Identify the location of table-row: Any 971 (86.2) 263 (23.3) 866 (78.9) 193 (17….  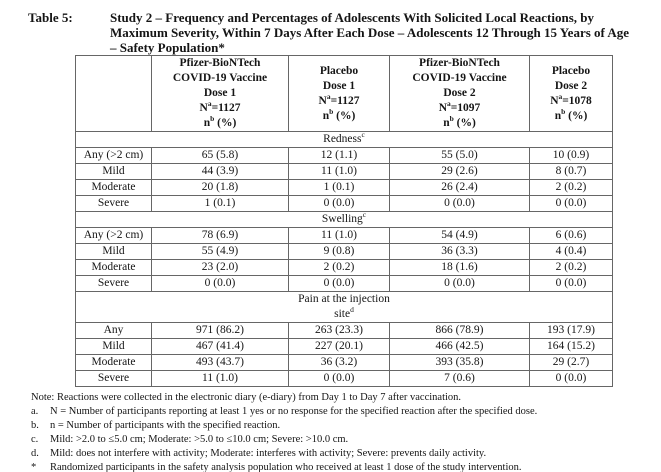
(344, 330).